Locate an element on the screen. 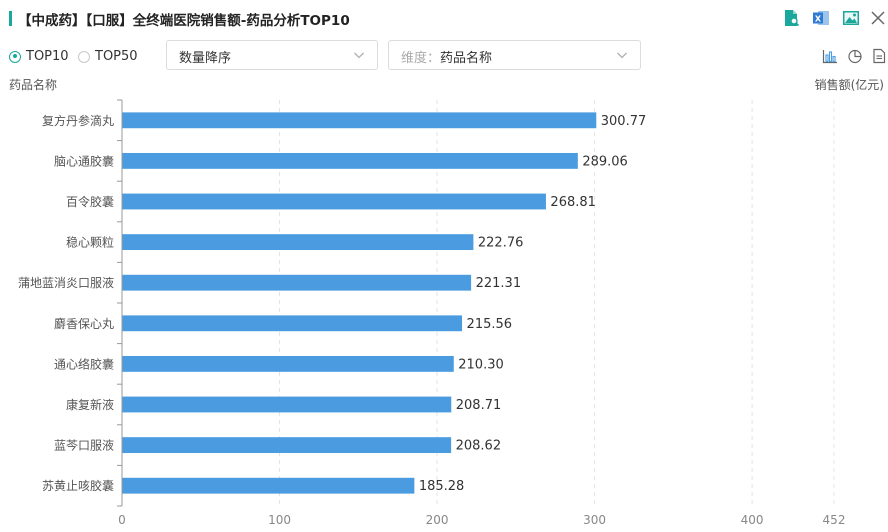  pie-chart-icon is located at coordinates (855, 56).